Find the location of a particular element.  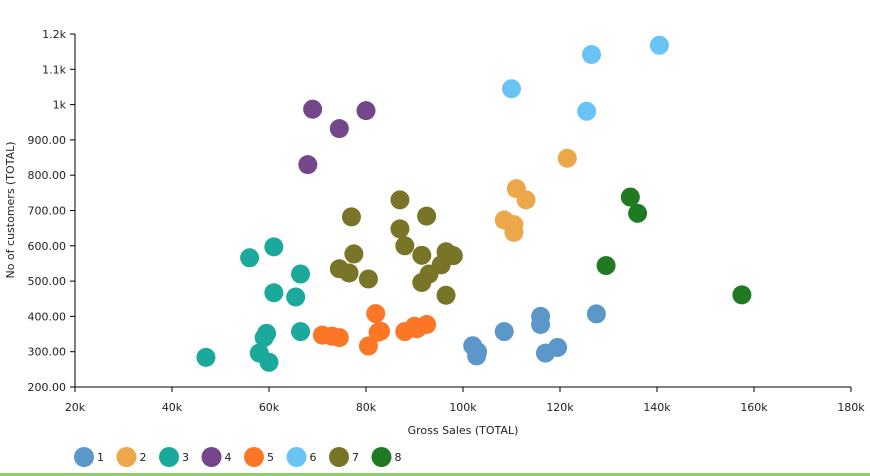

x-tick-label: 180k is located at coordinates (851, 407).